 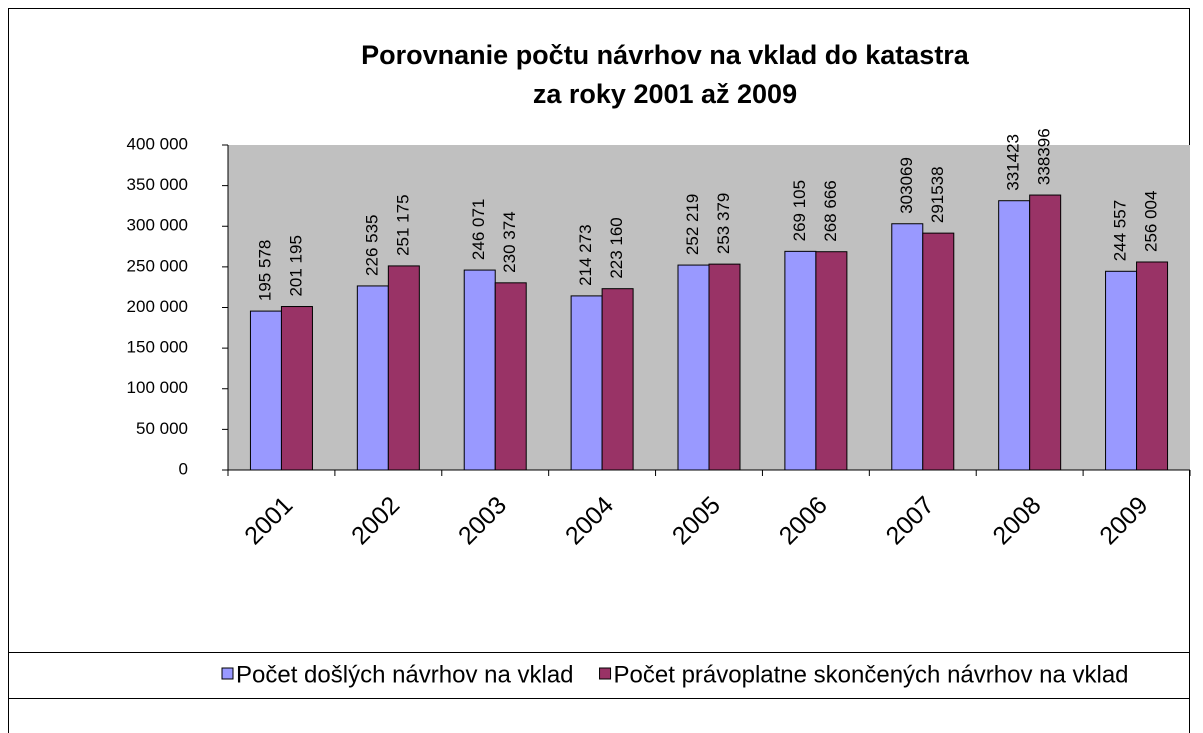 I want to click on y-tick-label: 200 000, so click(x=157, y=306).